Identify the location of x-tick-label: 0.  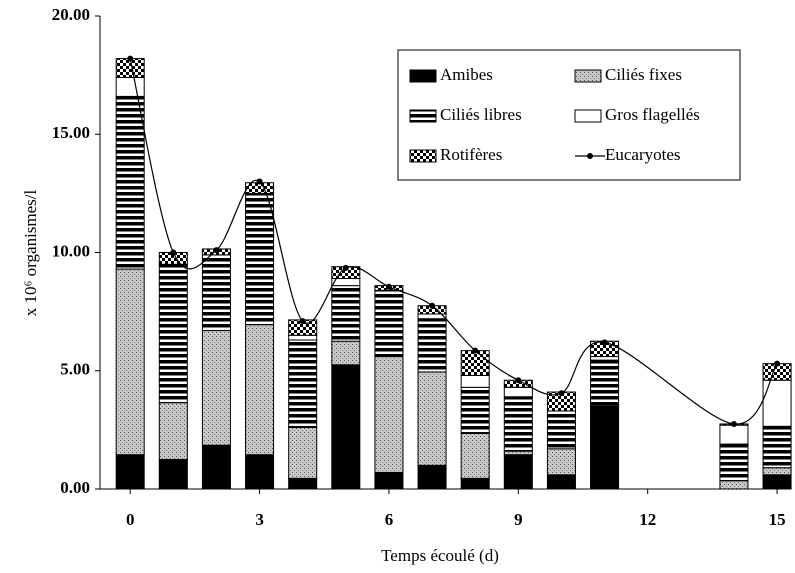
(130, 519).